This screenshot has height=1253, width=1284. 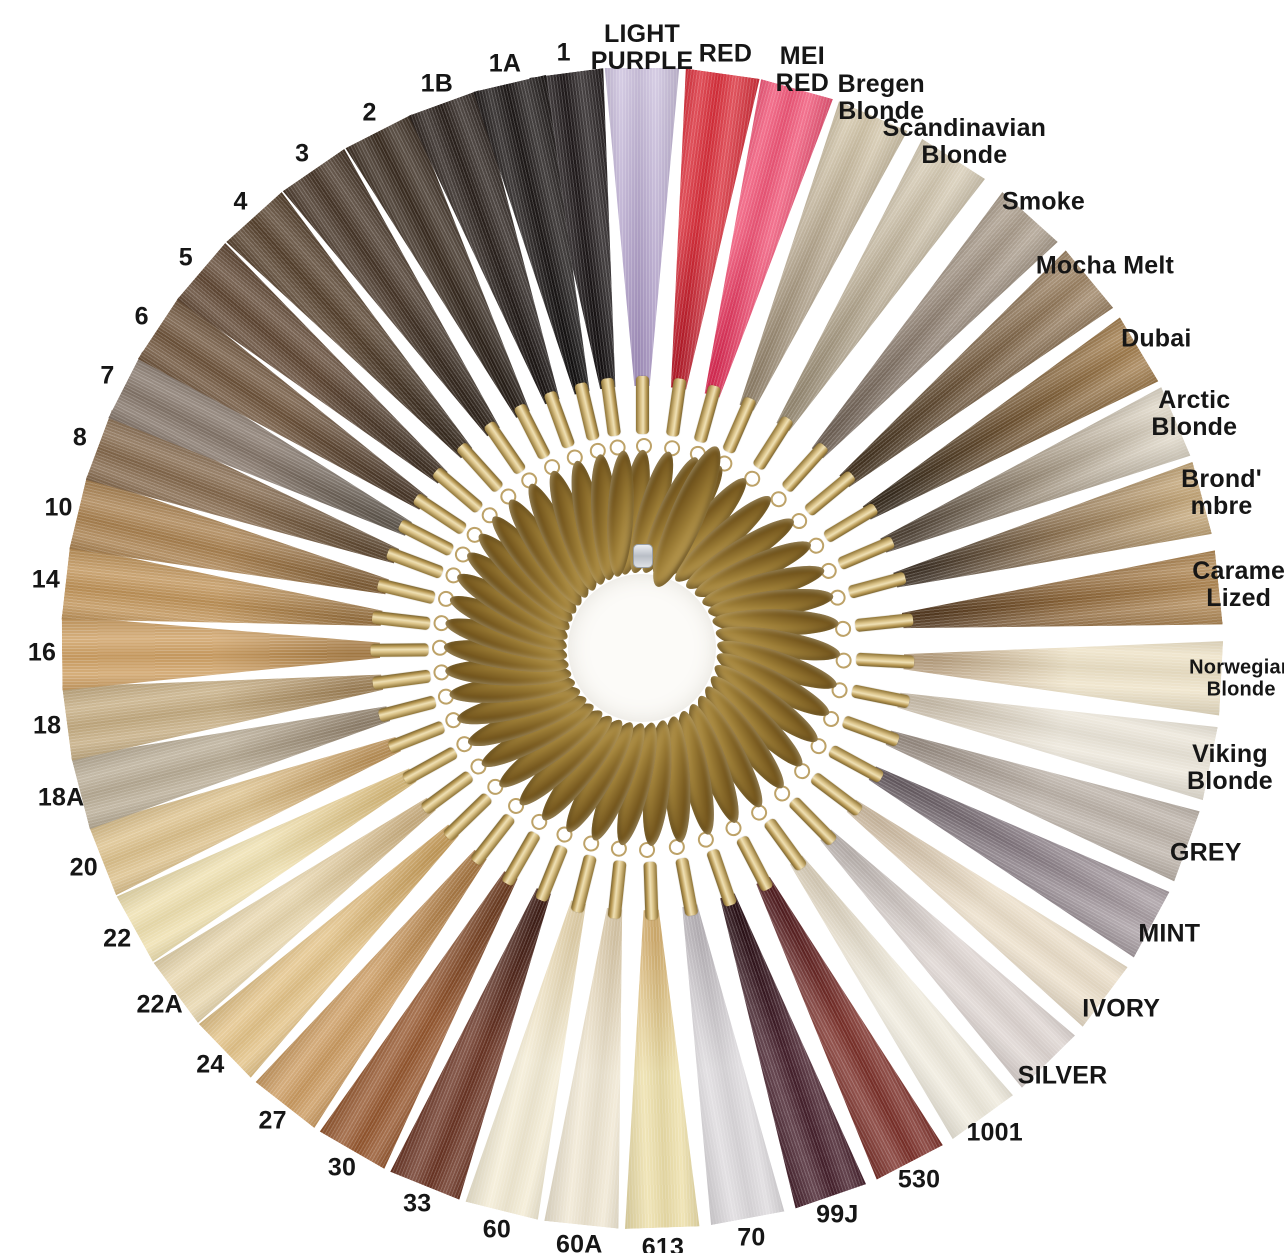 I want to click on swatch-label-mocha-melt: Mocha Melt, so click(x=1105, y=265).